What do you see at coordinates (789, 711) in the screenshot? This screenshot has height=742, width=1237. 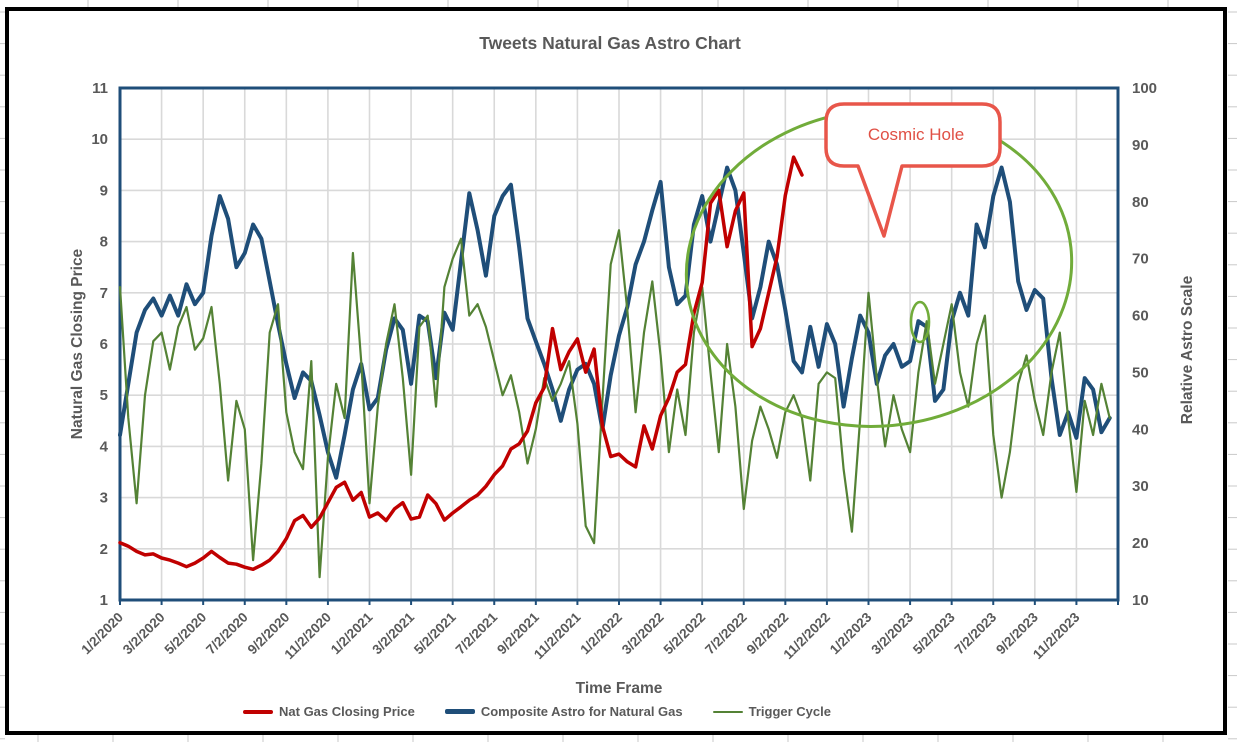 I see `legend-label: Trigger Cycle` at bounding box center [789, 711].